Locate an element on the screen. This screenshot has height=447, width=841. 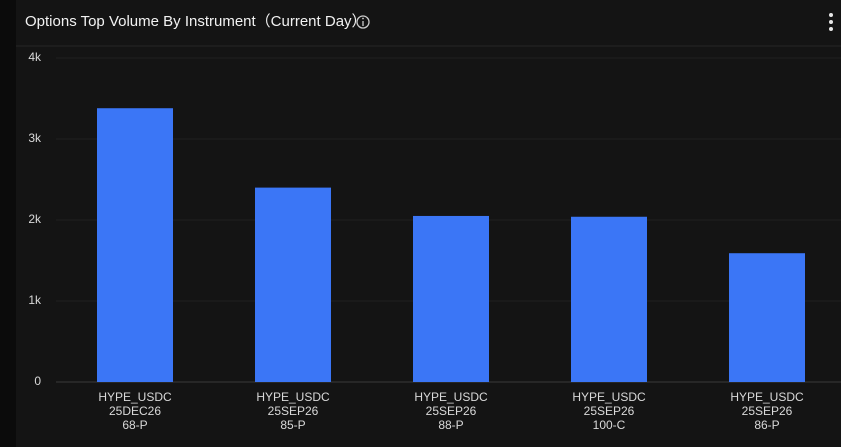
x-tick-label: 85-P is located at coordinates (292, 425).